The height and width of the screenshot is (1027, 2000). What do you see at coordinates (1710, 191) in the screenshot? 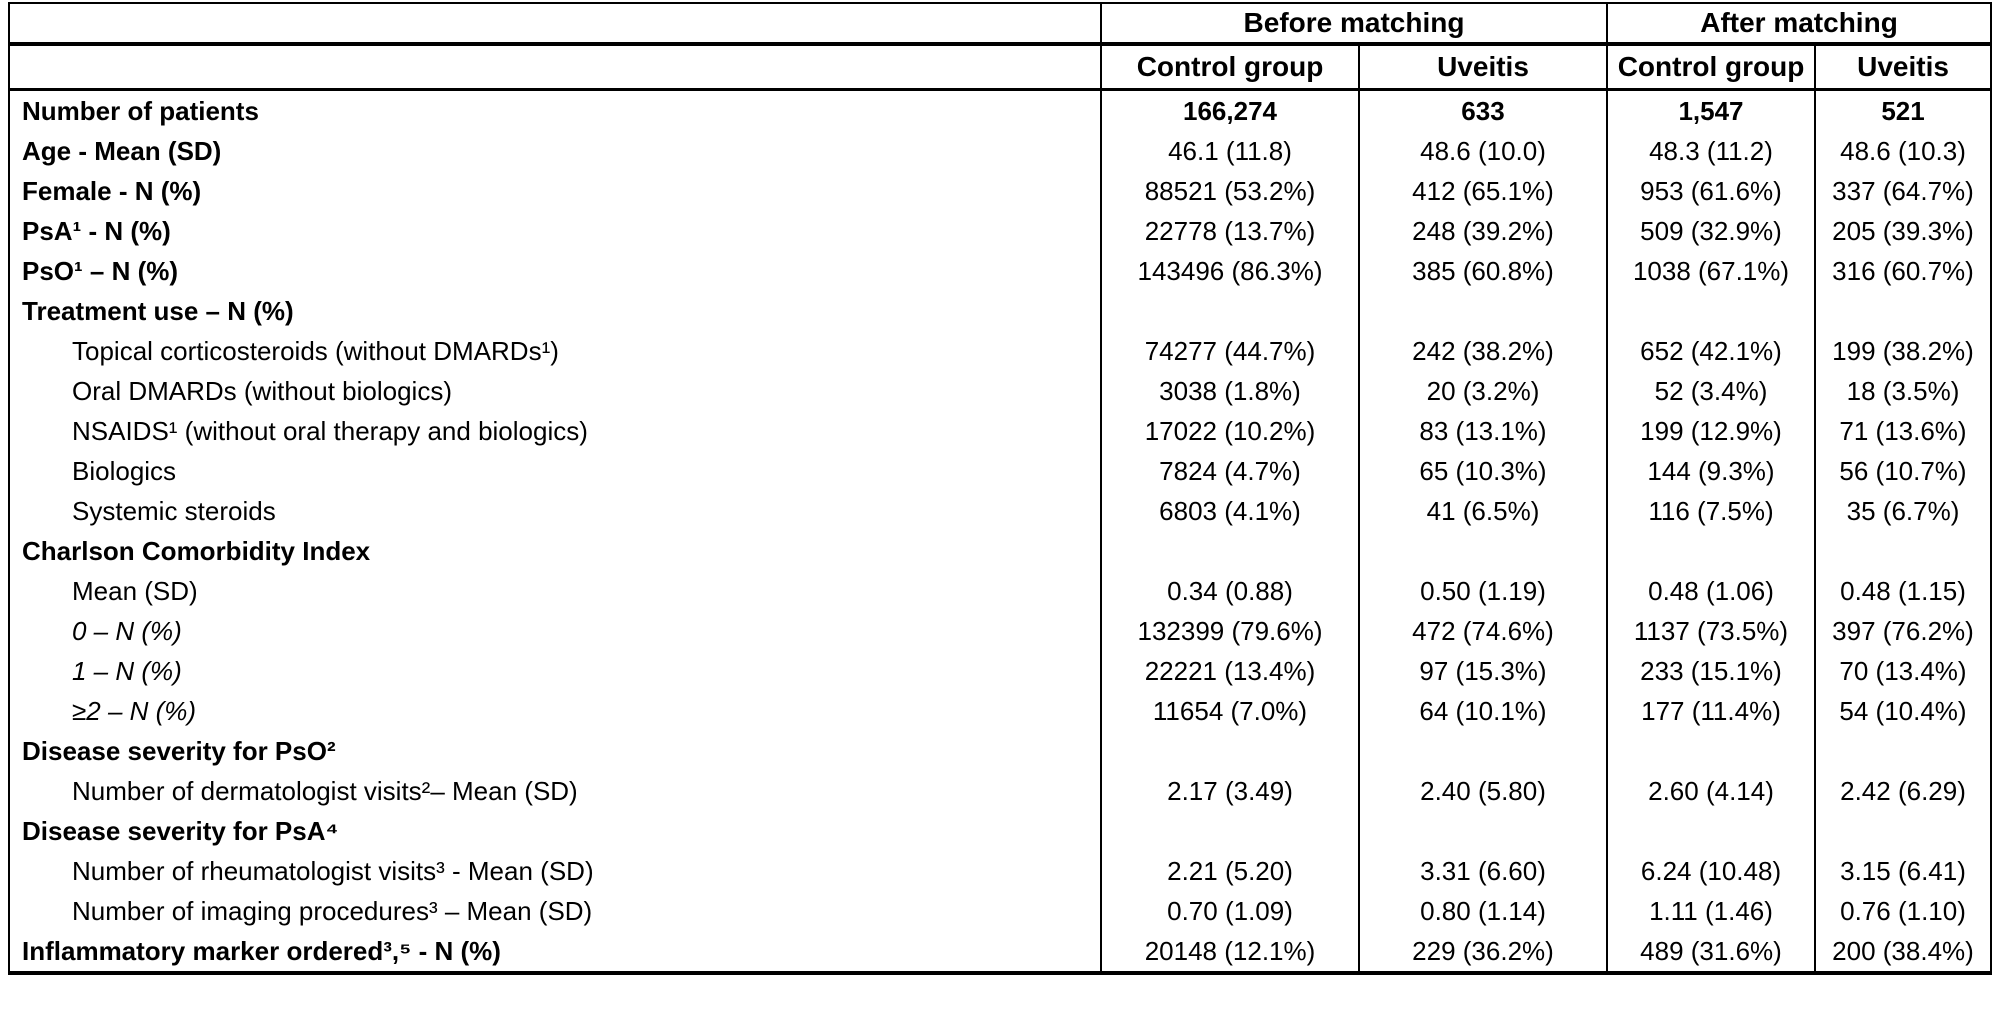
I see `cell-value: 953 (61.6%)` at bounding box center [1710, 191].